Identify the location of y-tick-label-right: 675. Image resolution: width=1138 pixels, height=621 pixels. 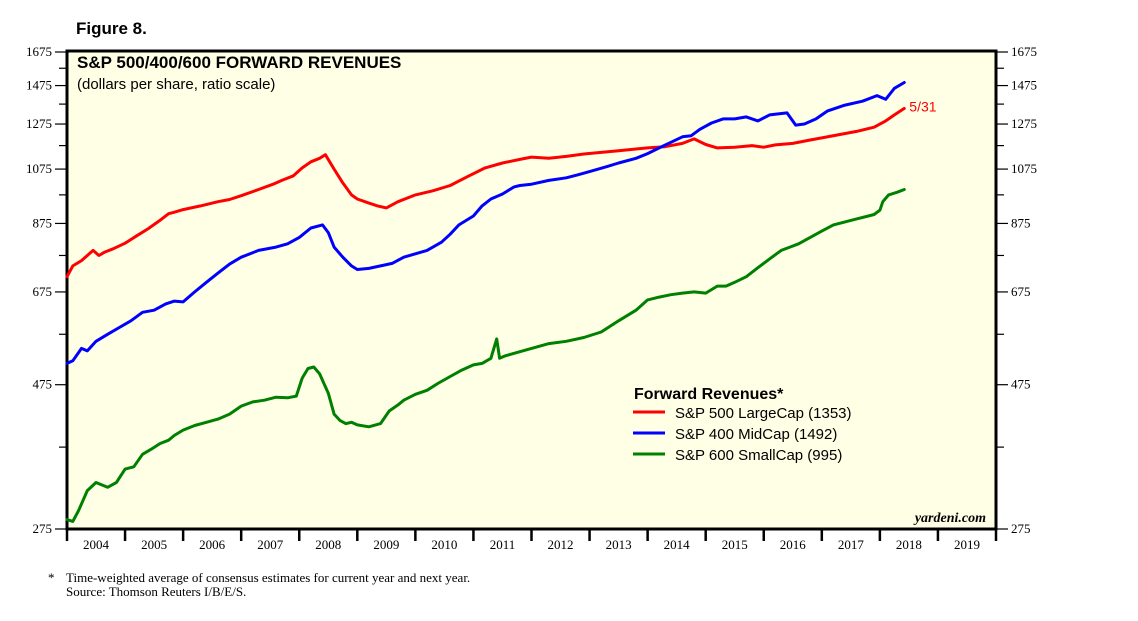
(1021, 291).